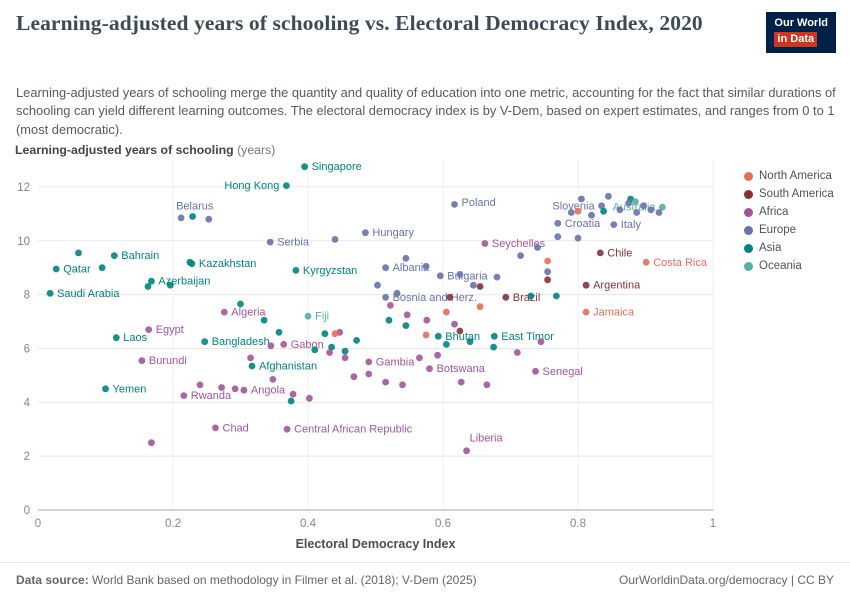 The height and width of the screenshot is (600, 850). Describe the element at coordinates (385, 268) in the screenshot. I see `data-point: Albania` at that location.